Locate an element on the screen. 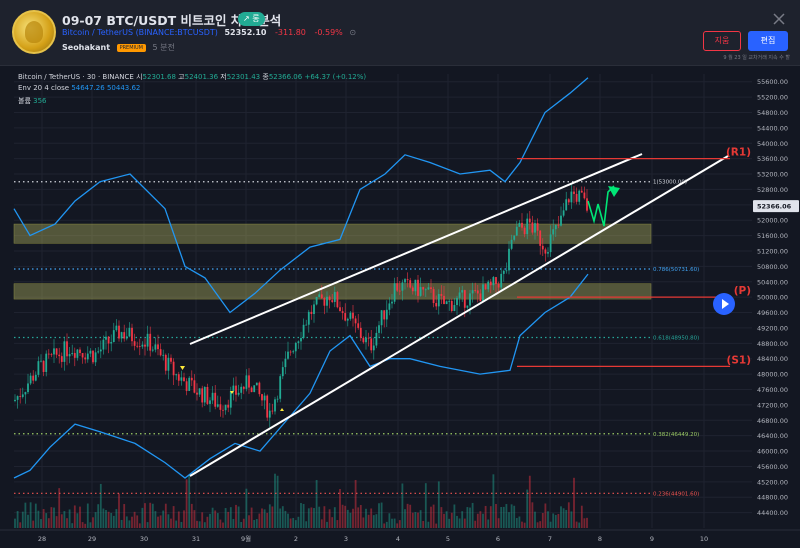 This screenshot has width=800, height=548. price-tick-label: 52800.00 is located at coordinates (772, 190).